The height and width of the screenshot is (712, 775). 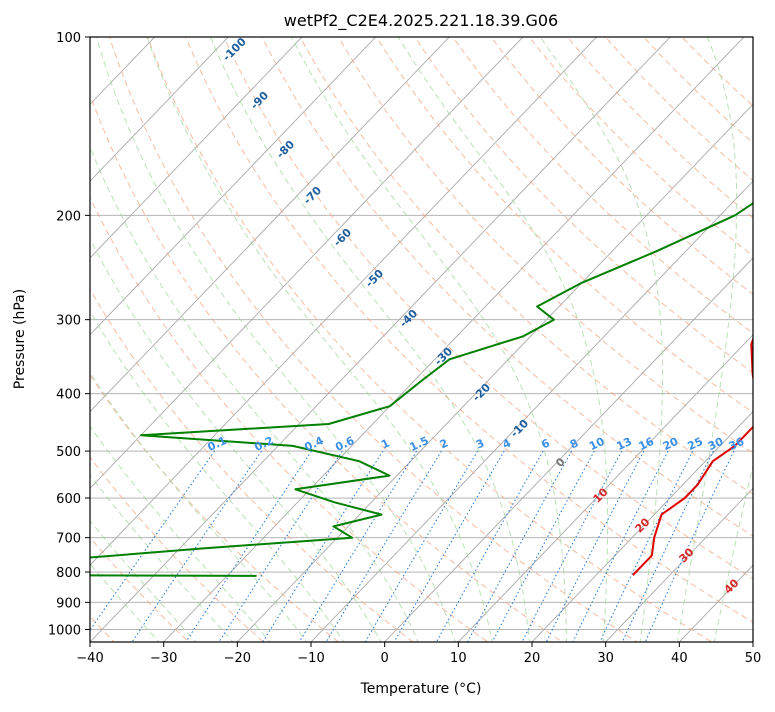 I want to click on y-tick-label: 500, so click(x=68, y=452).